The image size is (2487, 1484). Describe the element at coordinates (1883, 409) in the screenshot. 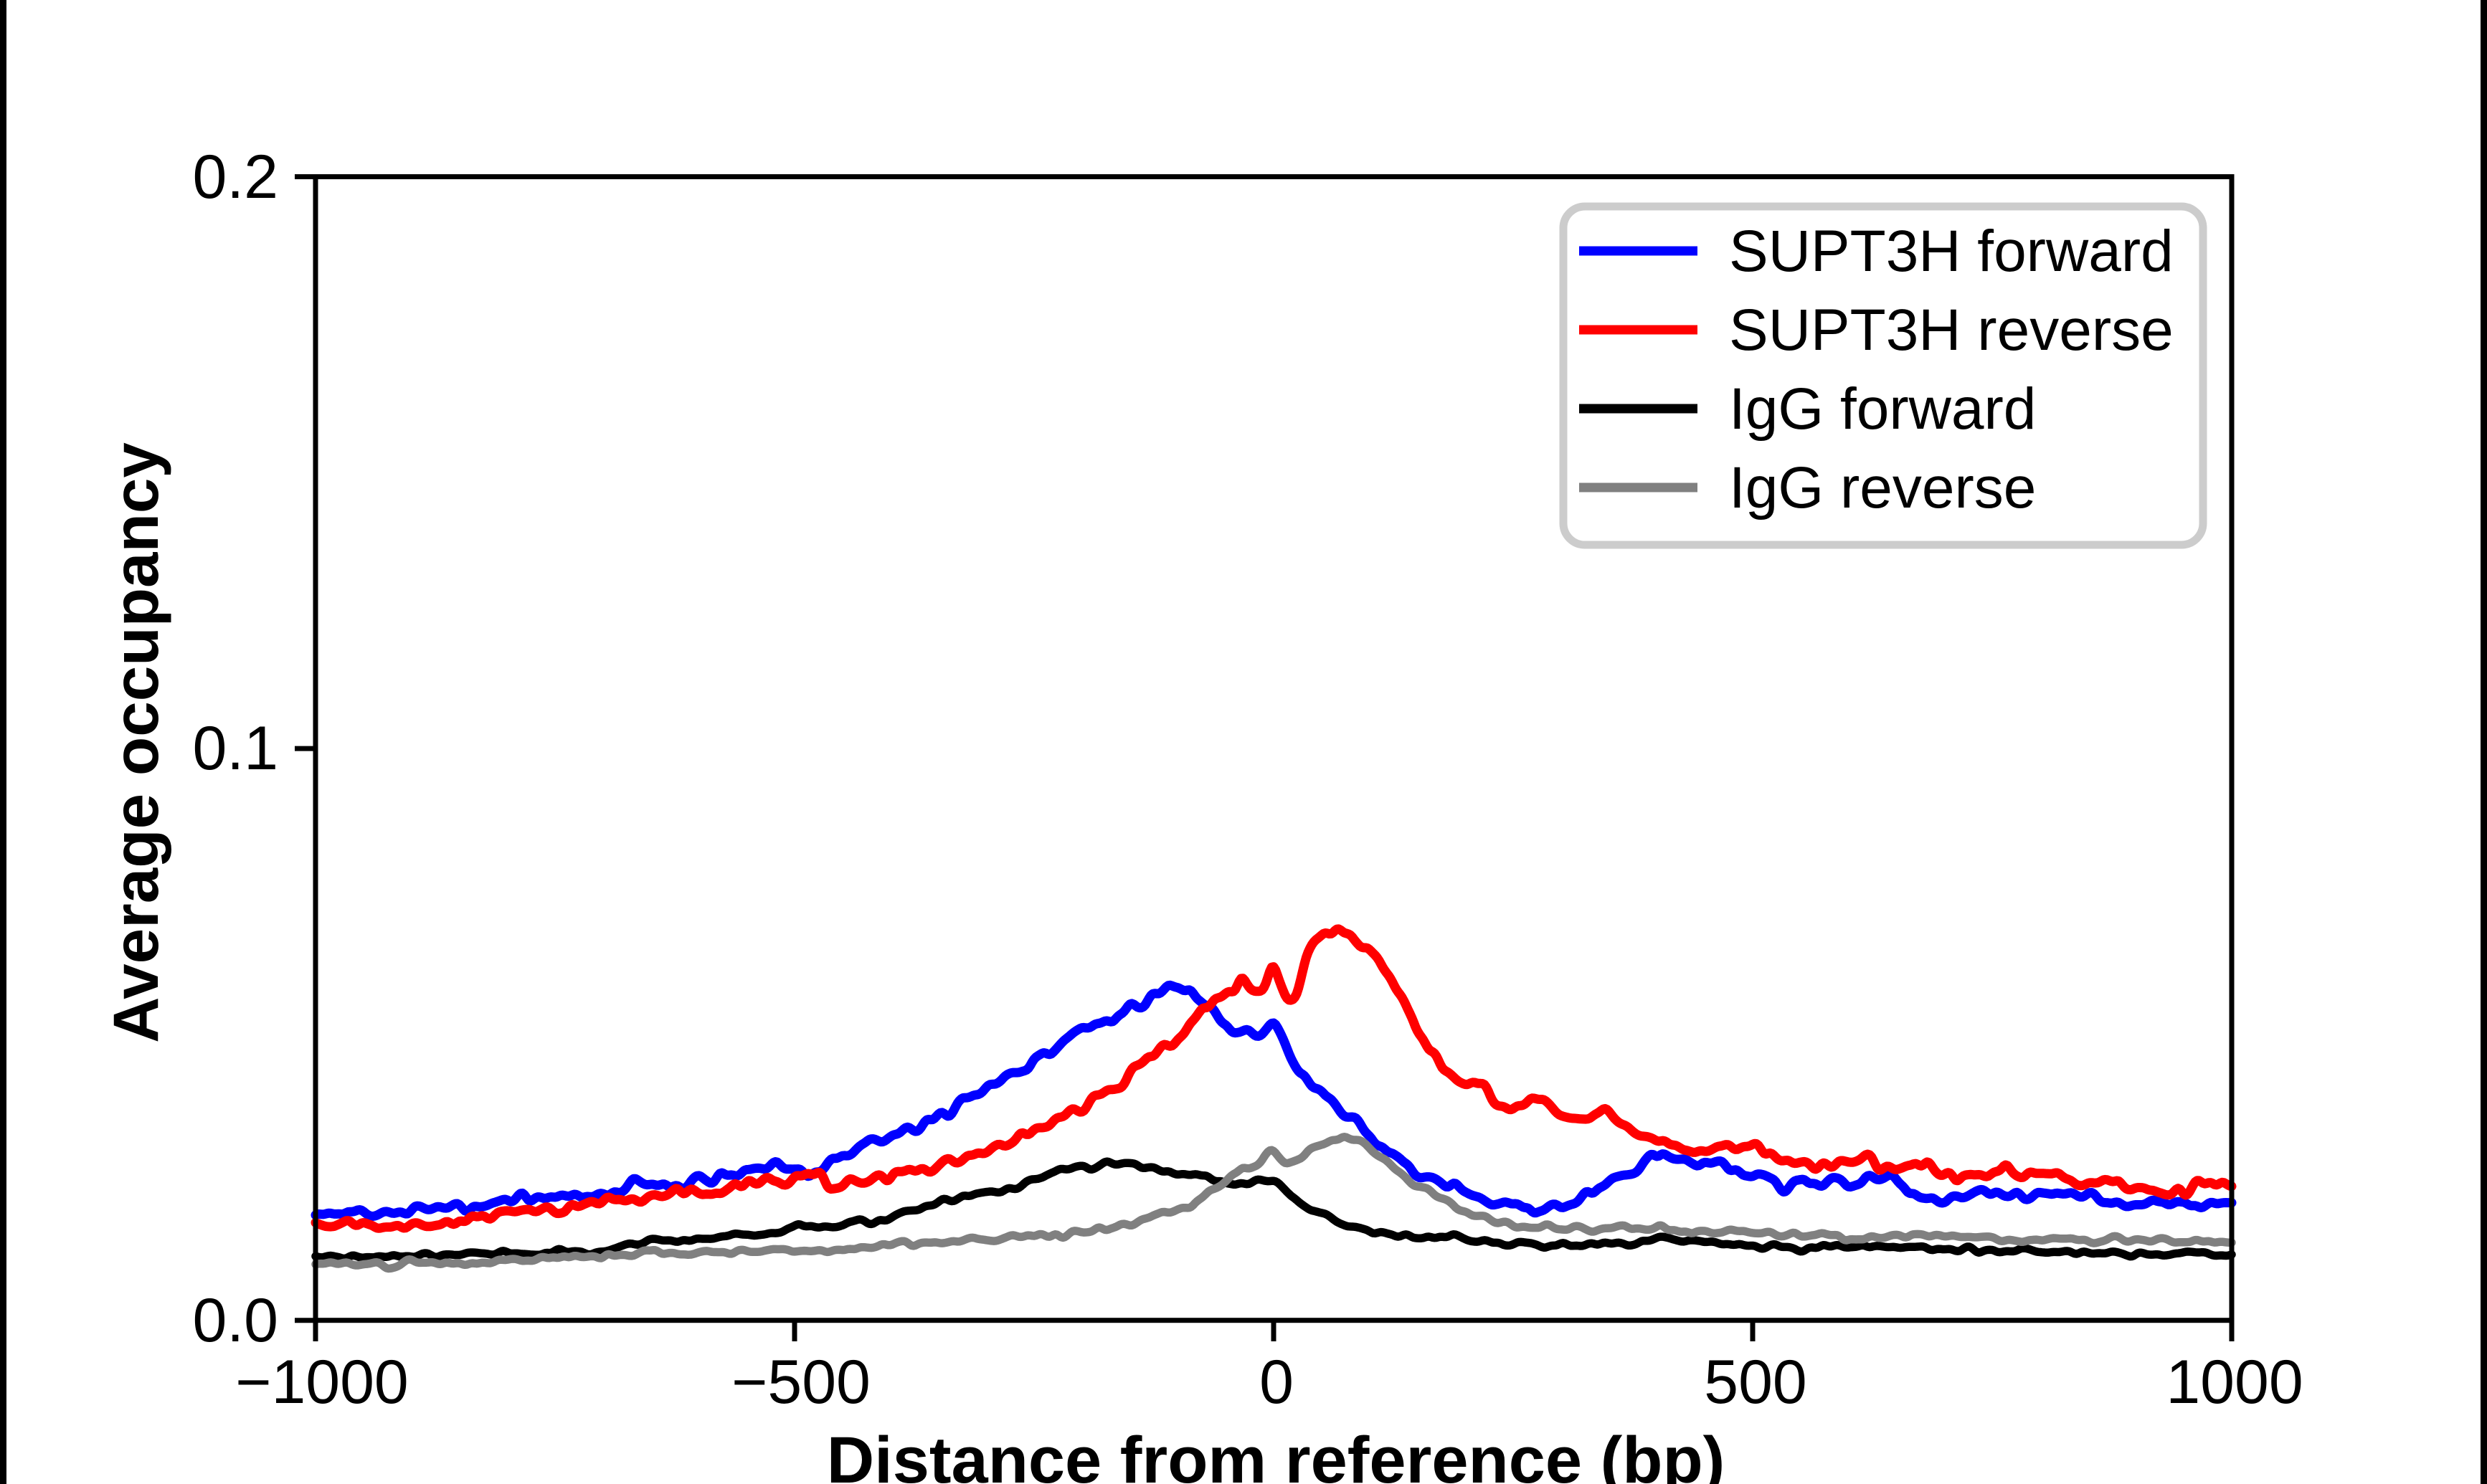

I see `svg-text: IgG forward` at that location.